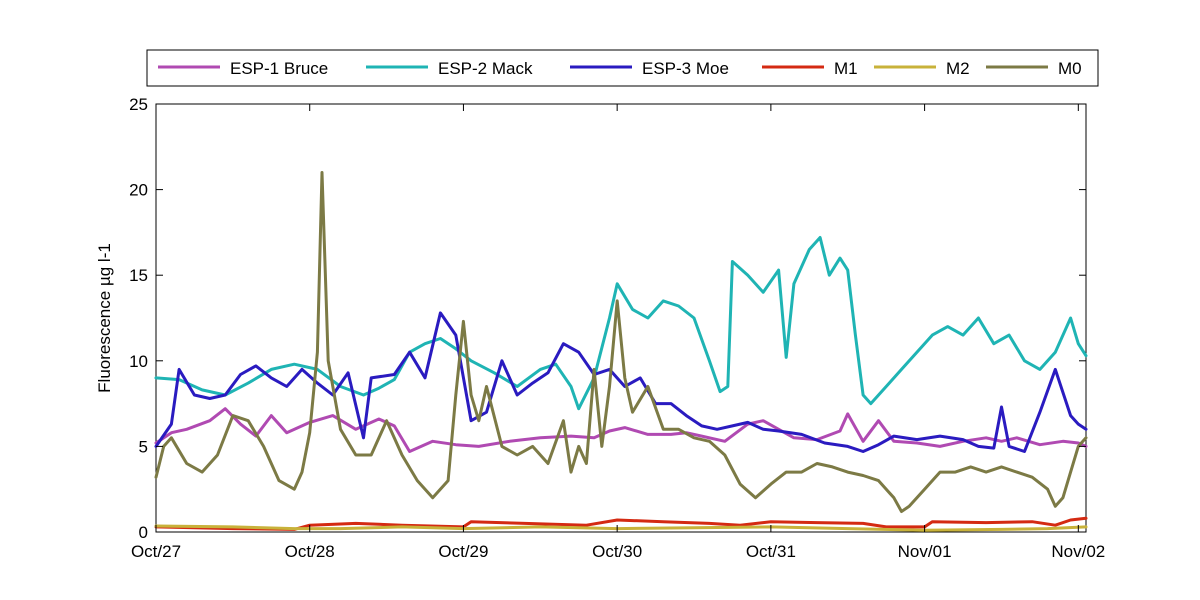 The image size is (1200, 600). Describe the element at coordinates (463, 551) in the screenshot. I see `x-tick-label: Oct/29` at that location.